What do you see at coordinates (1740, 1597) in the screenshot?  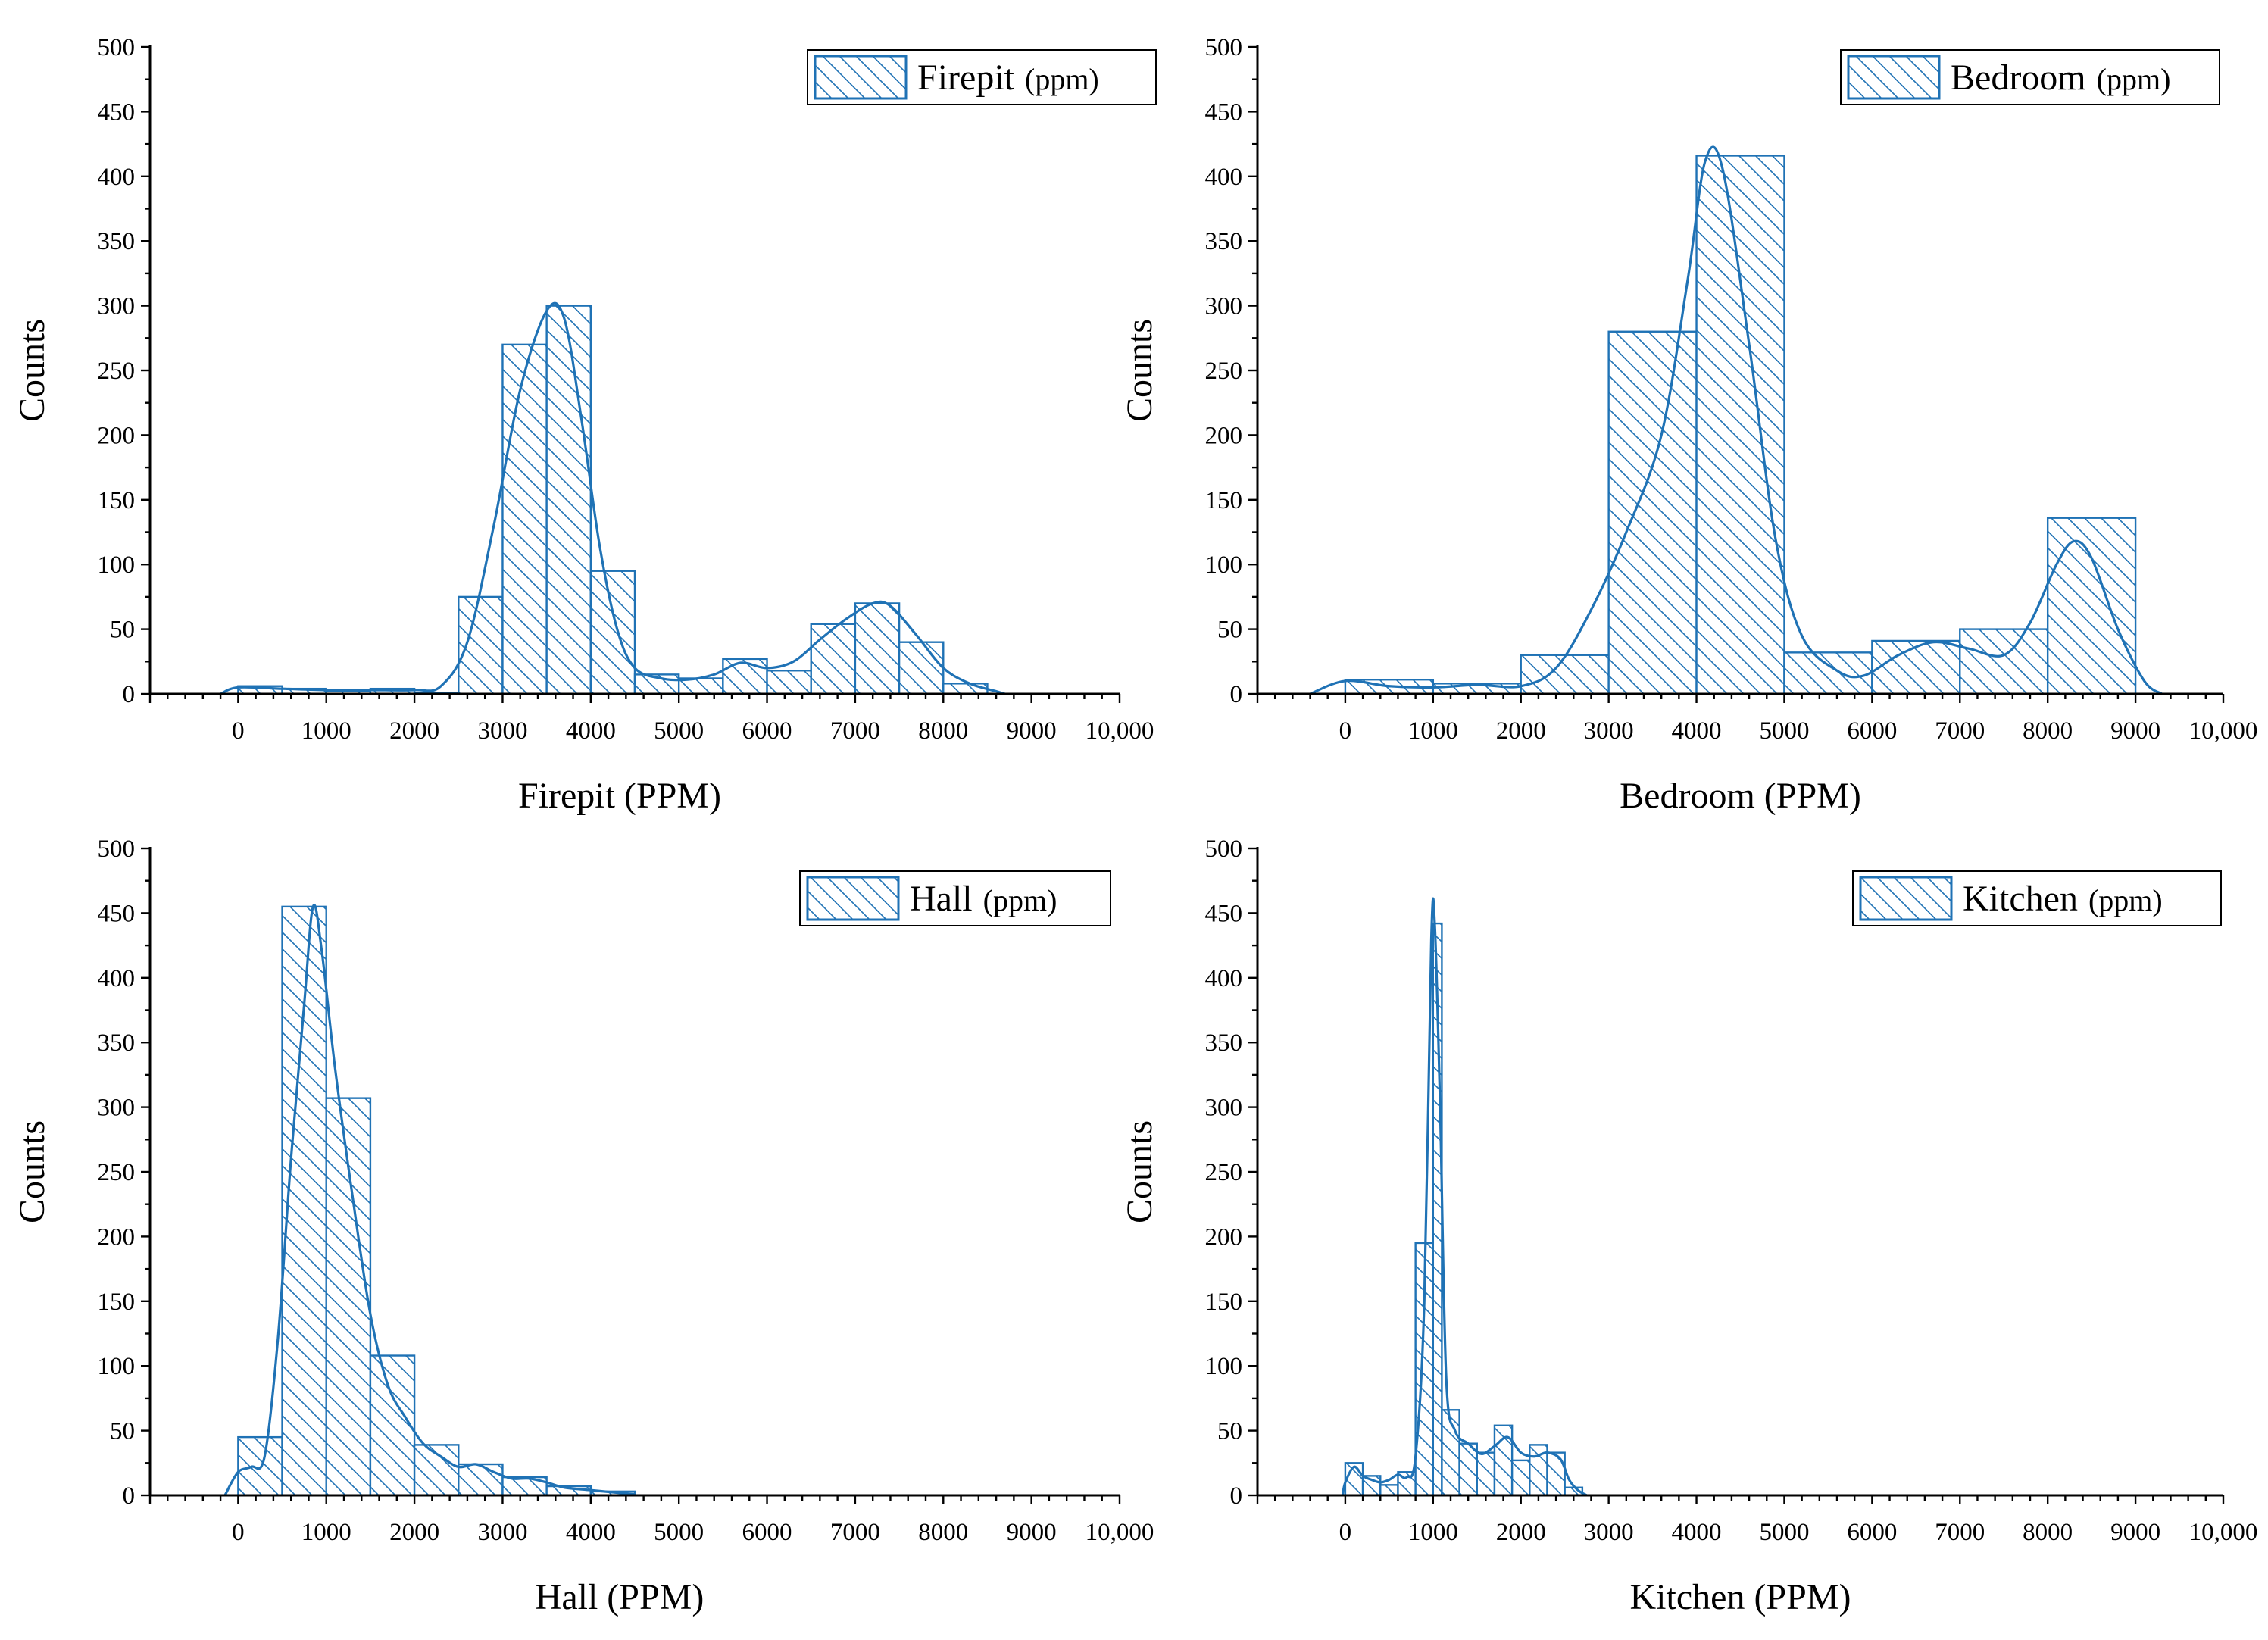 I see `x-axis-title: Kitchen (PPM)` at bounding box center [1740, 1597].